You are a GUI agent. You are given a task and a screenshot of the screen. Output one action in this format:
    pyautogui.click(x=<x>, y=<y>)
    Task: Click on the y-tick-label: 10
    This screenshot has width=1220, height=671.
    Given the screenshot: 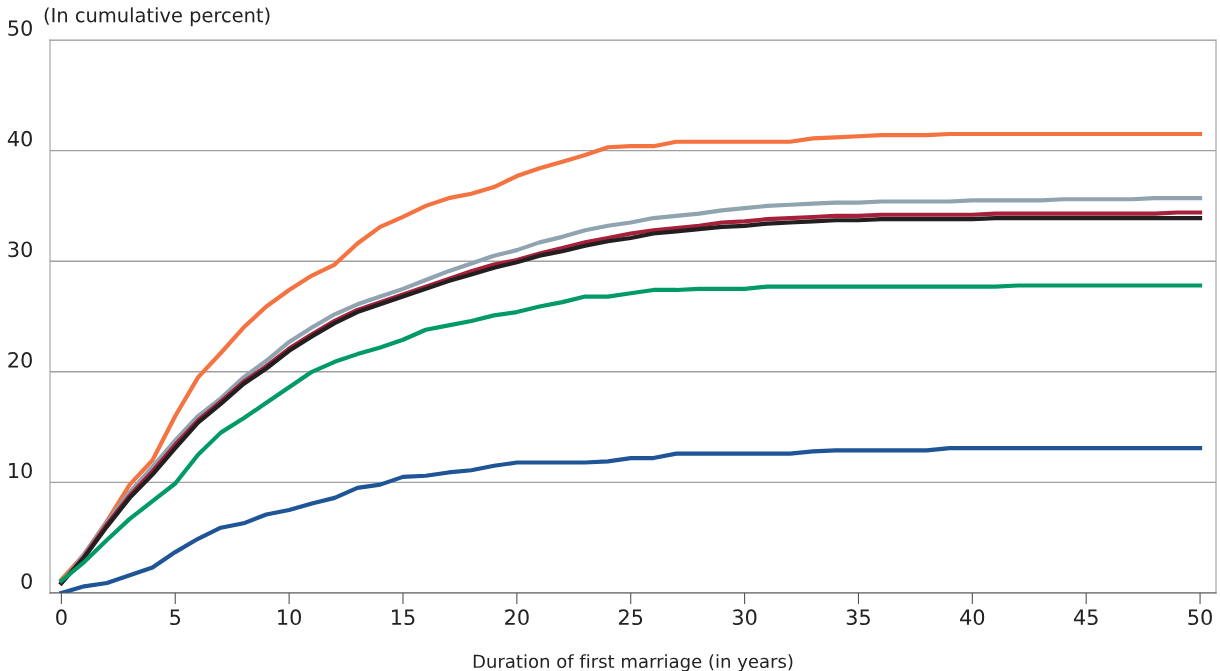 What is the action you would take?
    pyautogui.click(x=20, y=470)
    